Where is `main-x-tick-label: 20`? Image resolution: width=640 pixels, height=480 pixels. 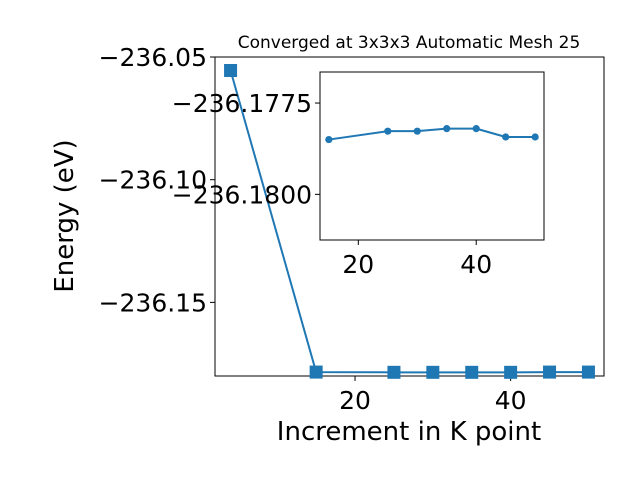 main-x-tick-label: 20 is located at coordinates (355, 400).